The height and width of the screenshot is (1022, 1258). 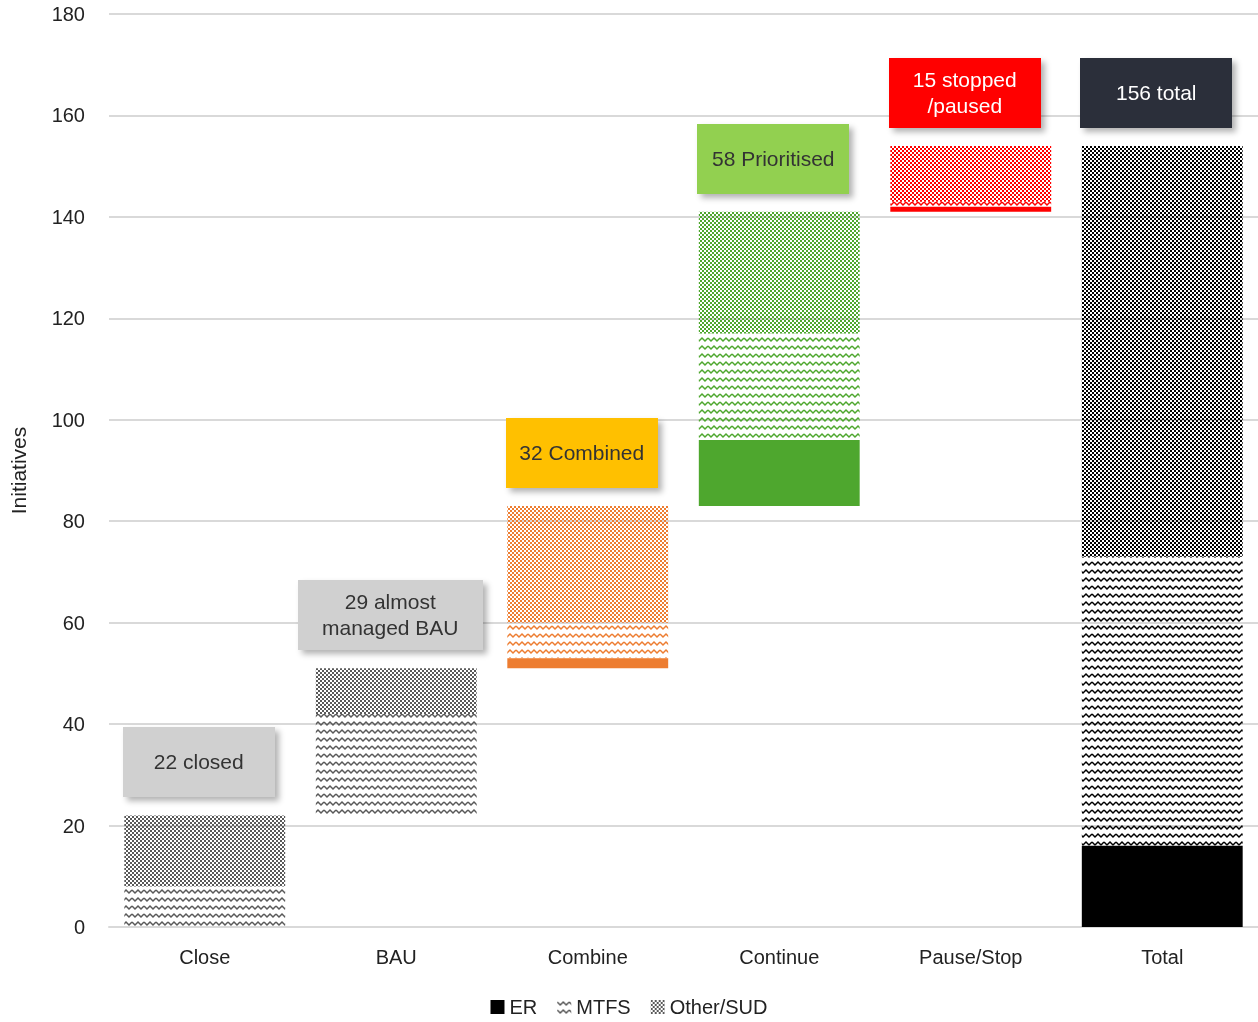 I want to click on y-tick-label: 100, so click(x=68, y=419).